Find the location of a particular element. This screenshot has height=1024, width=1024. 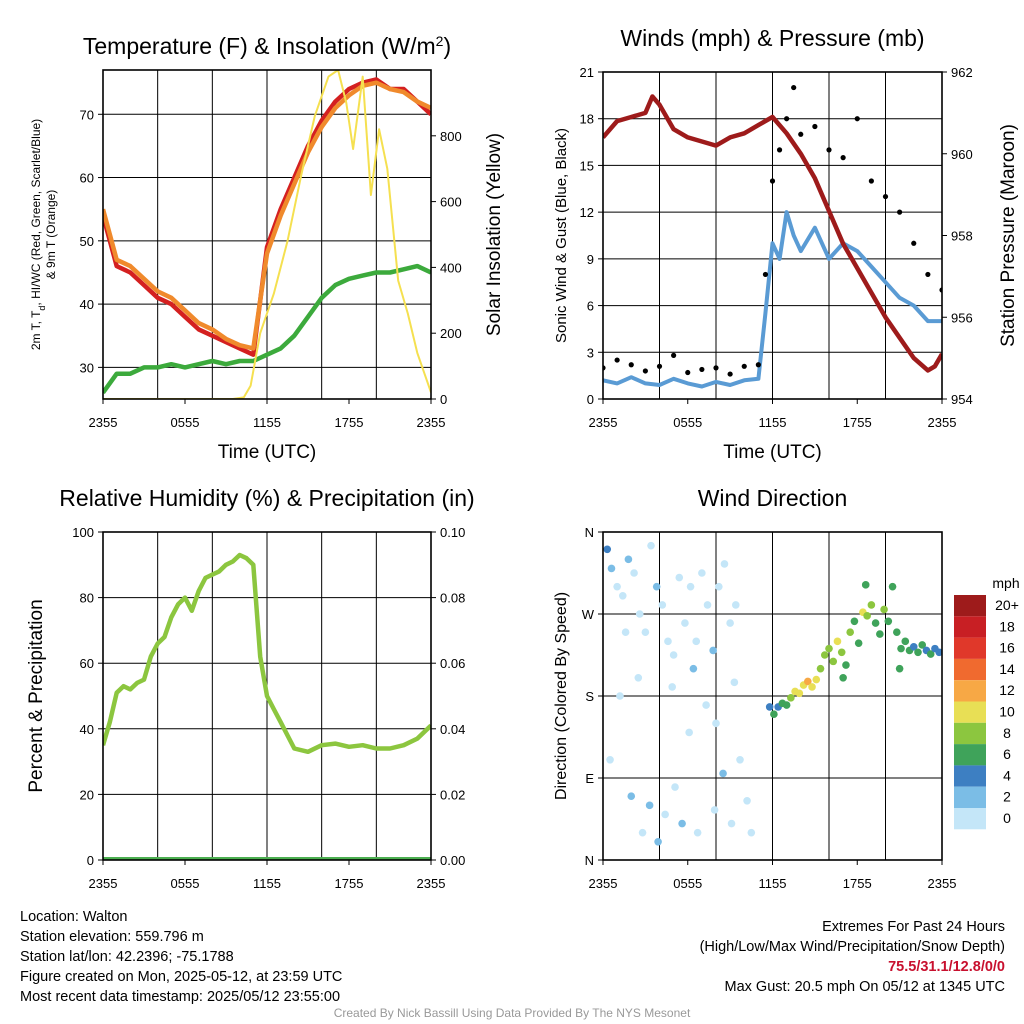

chart-title: Temperature (F) & Insolation (W/m2) is located at coordinates (267, 46).